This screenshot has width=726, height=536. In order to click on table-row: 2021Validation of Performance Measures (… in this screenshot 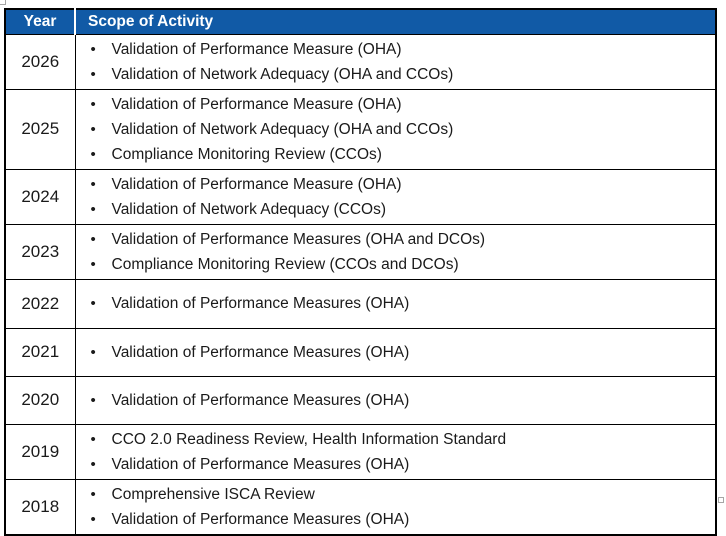, I will do `click(360, 352)`.